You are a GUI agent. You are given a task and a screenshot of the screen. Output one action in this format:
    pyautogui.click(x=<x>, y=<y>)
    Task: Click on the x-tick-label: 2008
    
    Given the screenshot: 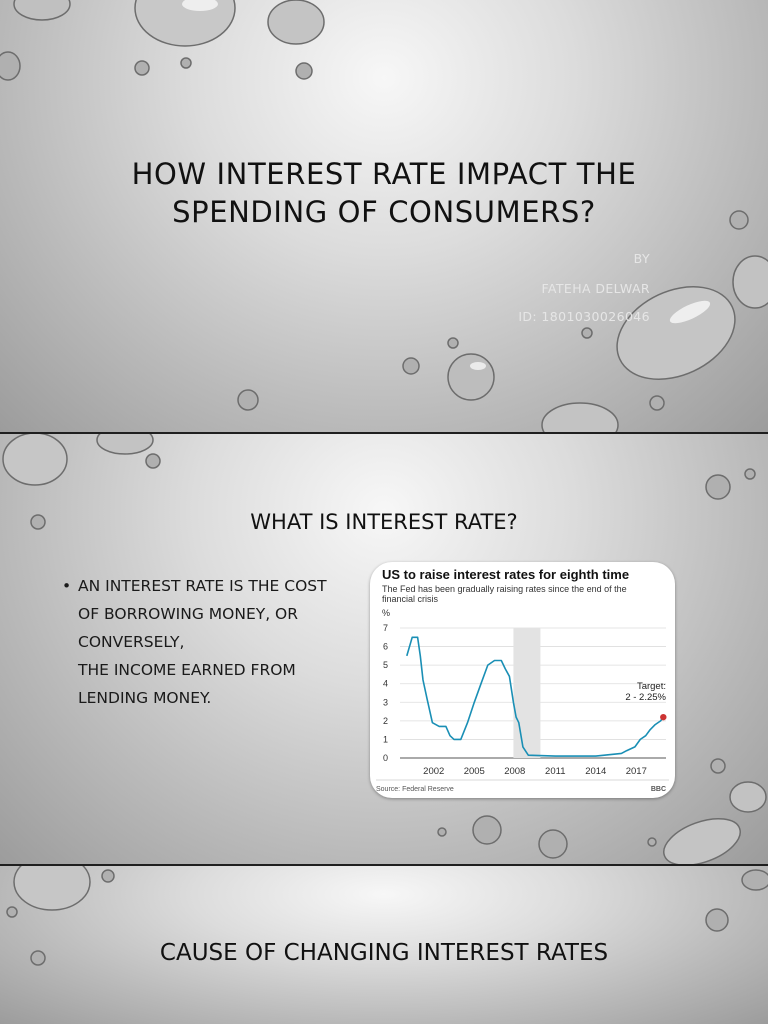 What is the action you would take?
    pyautogui.click(x=514, y=771)
    